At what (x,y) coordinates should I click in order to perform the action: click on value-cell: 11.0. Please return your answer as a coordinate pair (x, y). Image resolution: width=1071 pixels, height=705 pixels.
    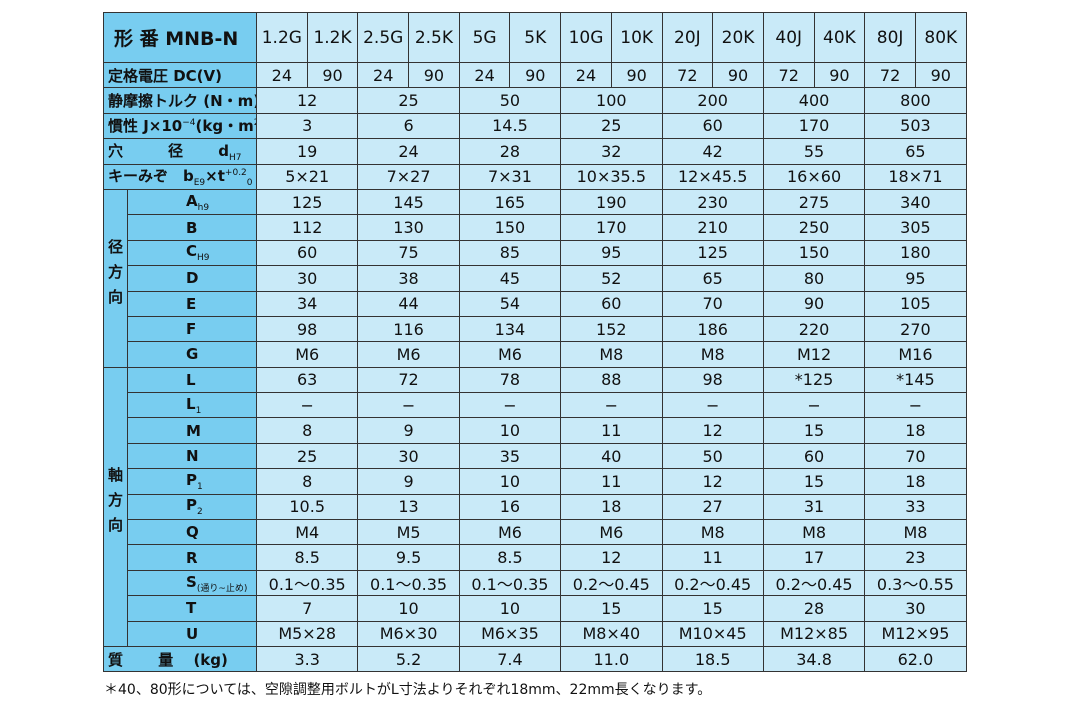
    Looking at the image, I should click on (611, 659).